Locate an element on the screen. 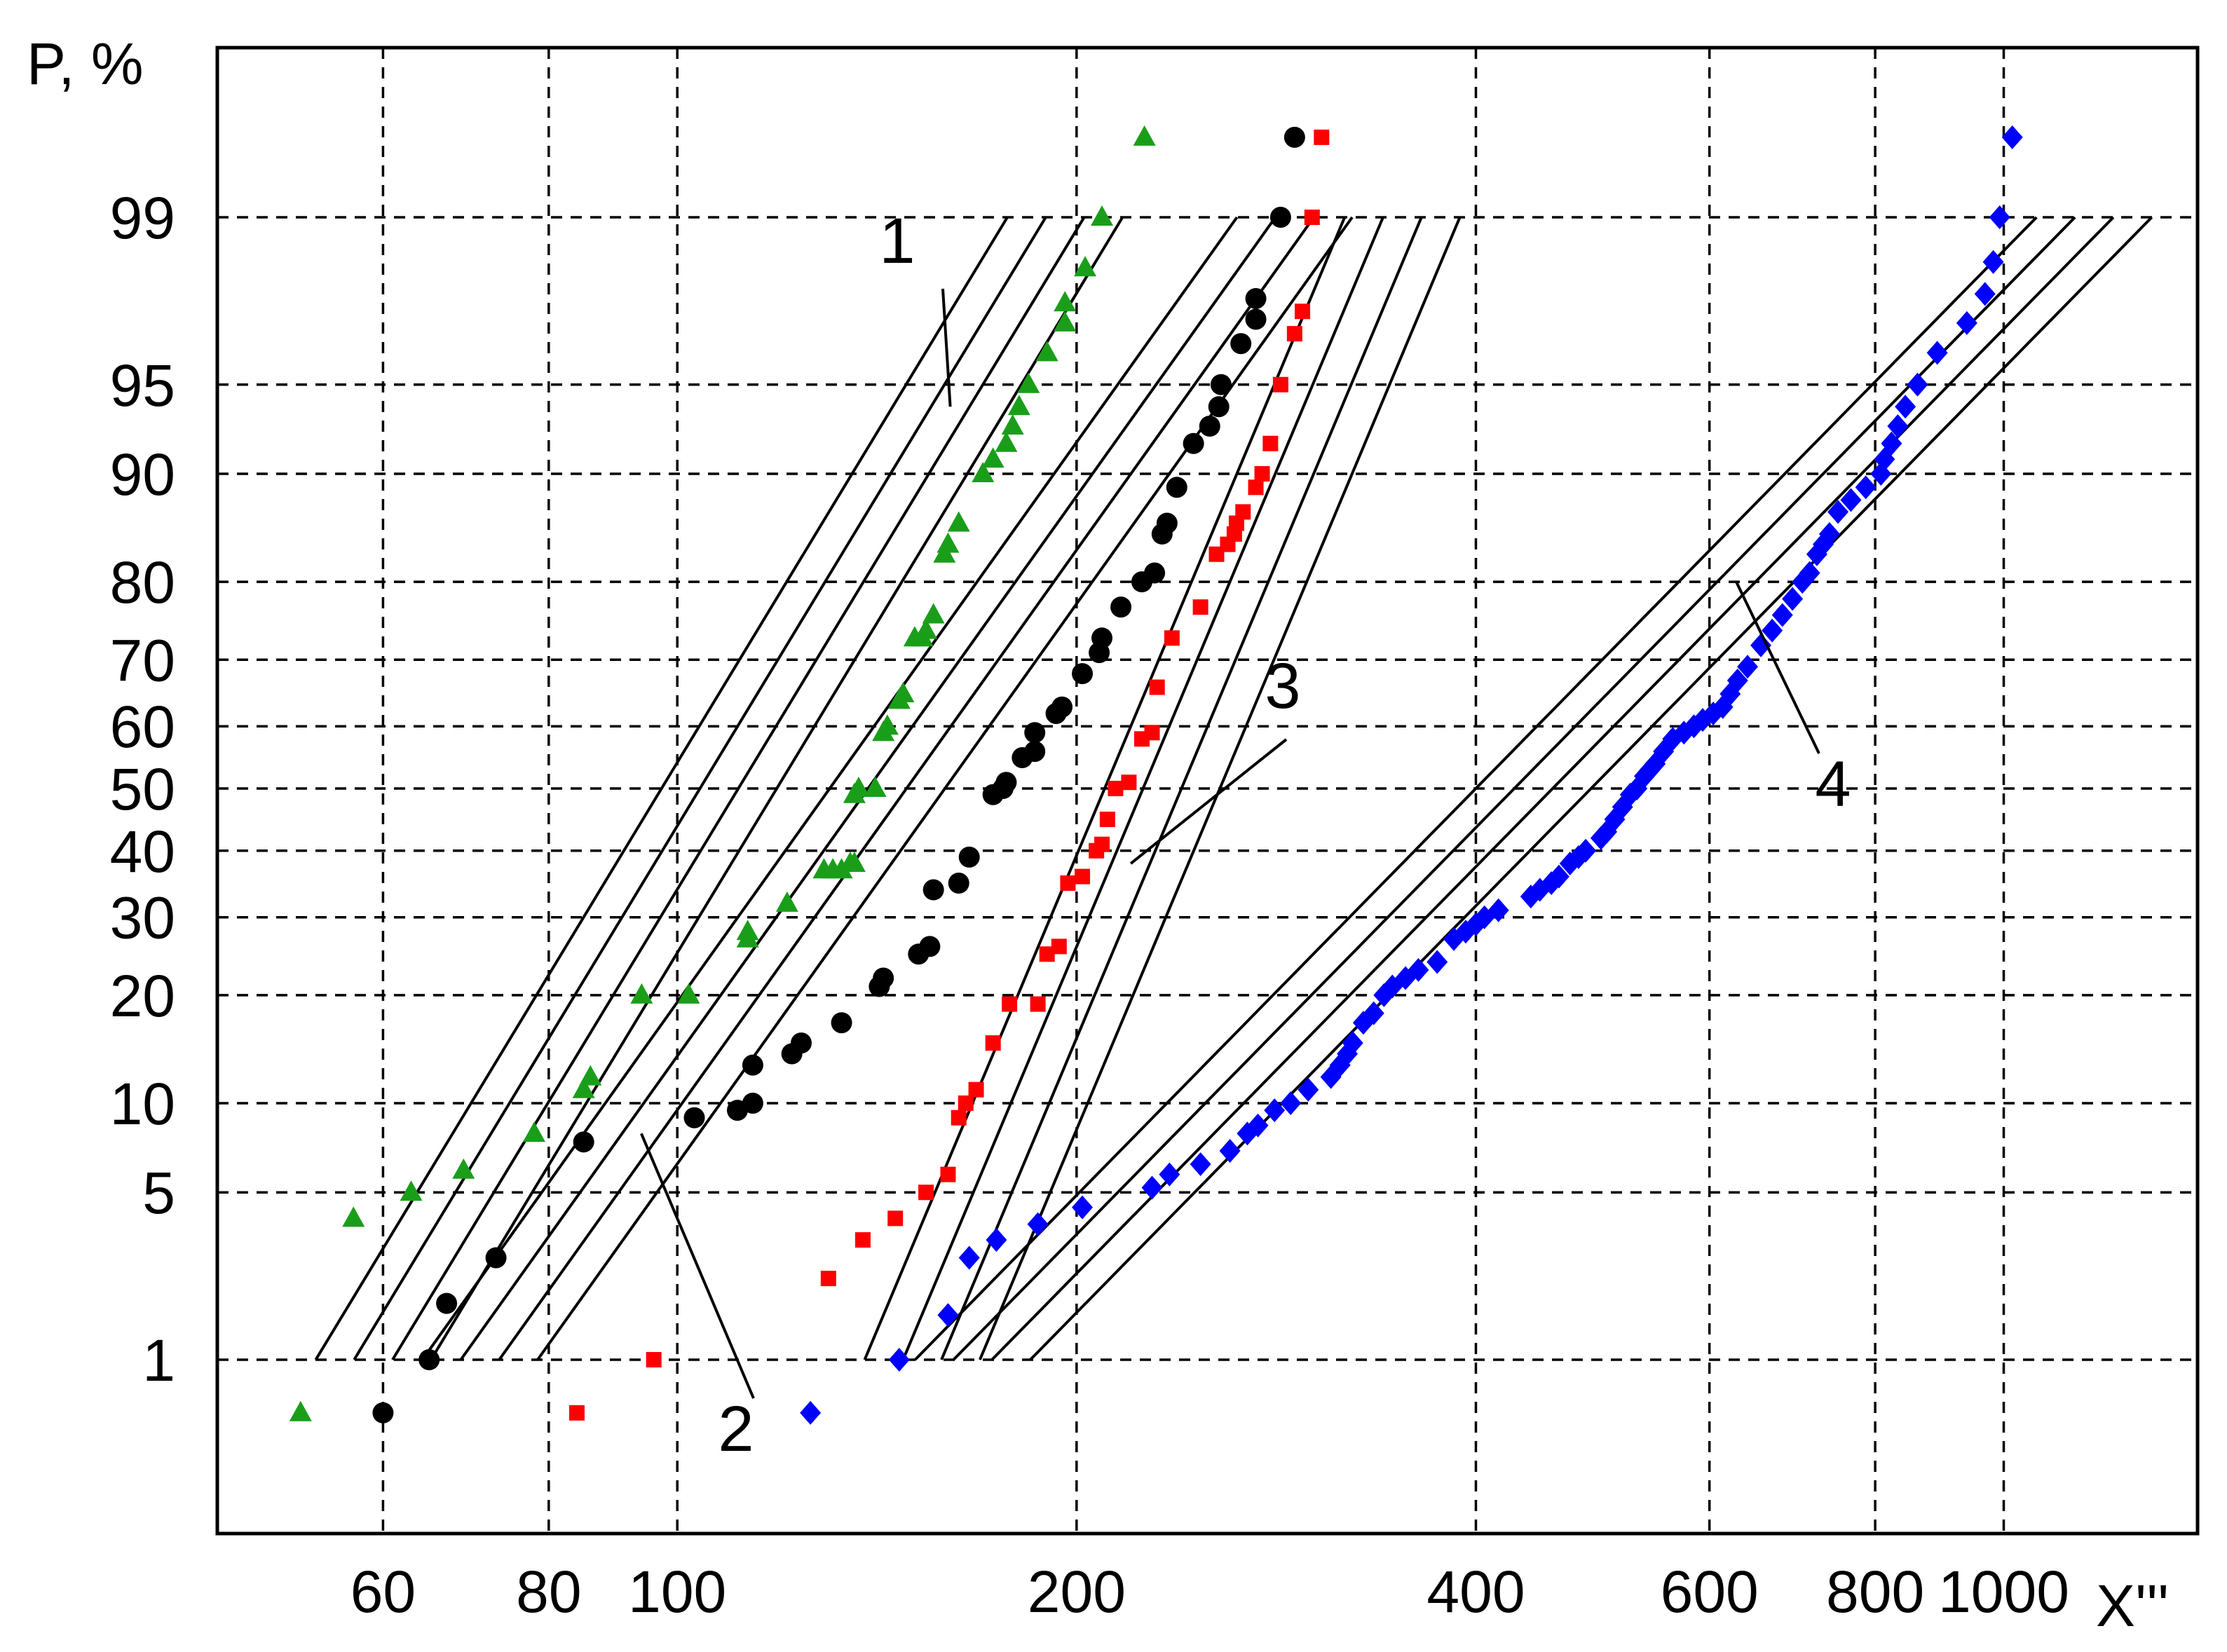  callout-label-2: 2 is located at coordinates (736, 1429).